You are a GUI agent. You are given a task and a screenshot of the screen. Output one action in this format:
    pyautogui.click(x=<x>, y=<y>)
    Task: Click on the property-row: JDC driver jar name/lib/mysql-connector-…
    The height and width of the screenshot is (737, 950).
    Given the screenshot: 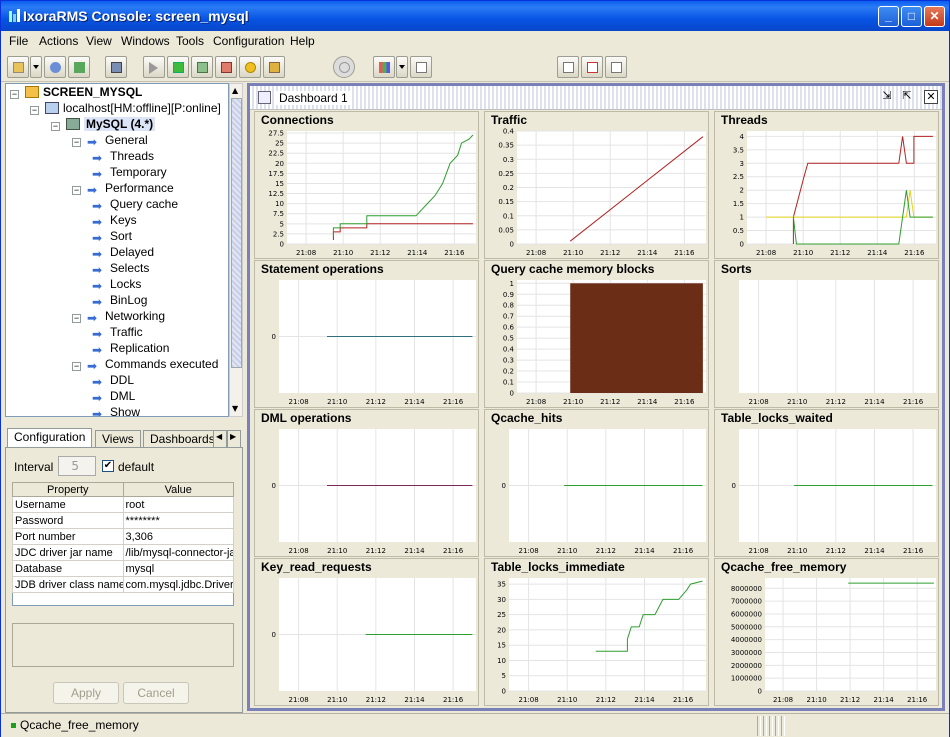 What is the action you would take?
    pyautogui.click(x=123, y=552)
    